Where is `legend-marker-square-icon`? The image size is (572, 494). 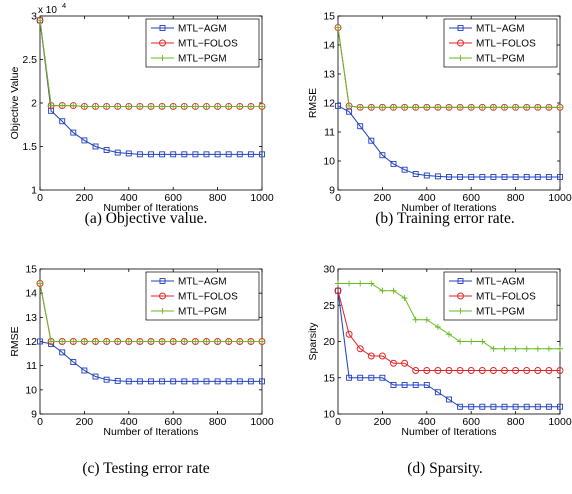 legend-marker-square-icon is located at coordinates (162, 281).